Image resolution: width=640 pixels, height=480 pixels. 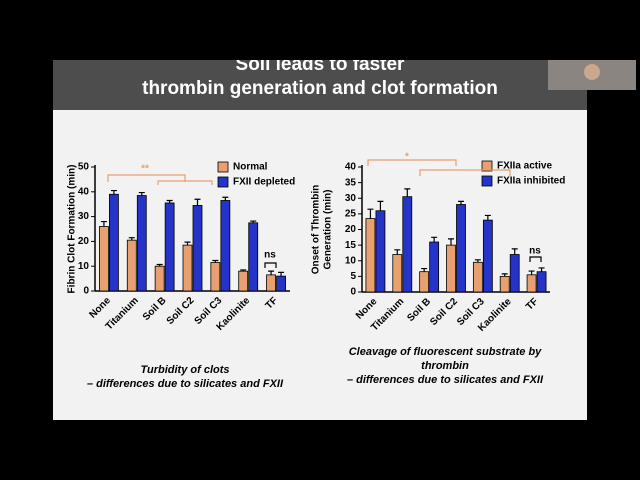 I want to click on title-bar, so click(x=320, y=85).